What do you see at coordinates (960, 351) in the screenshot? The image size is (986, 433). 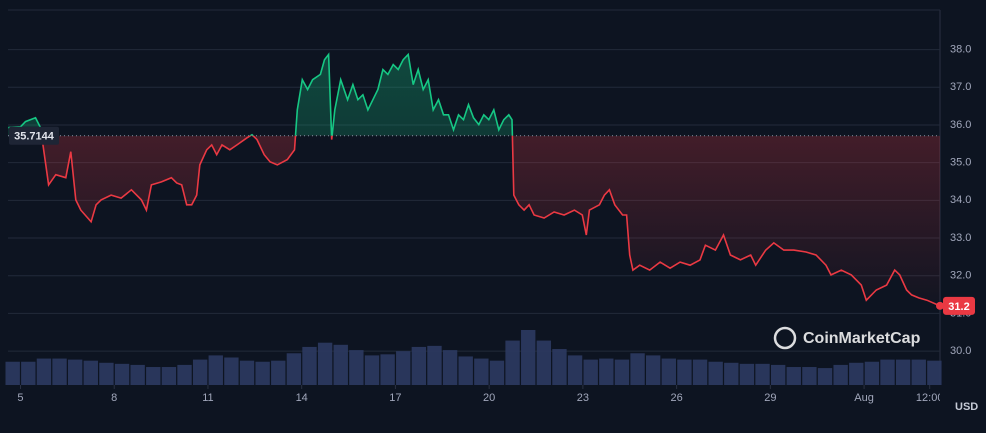 I see `y-tick-label: 30.0` at bounding box center [960, 351].